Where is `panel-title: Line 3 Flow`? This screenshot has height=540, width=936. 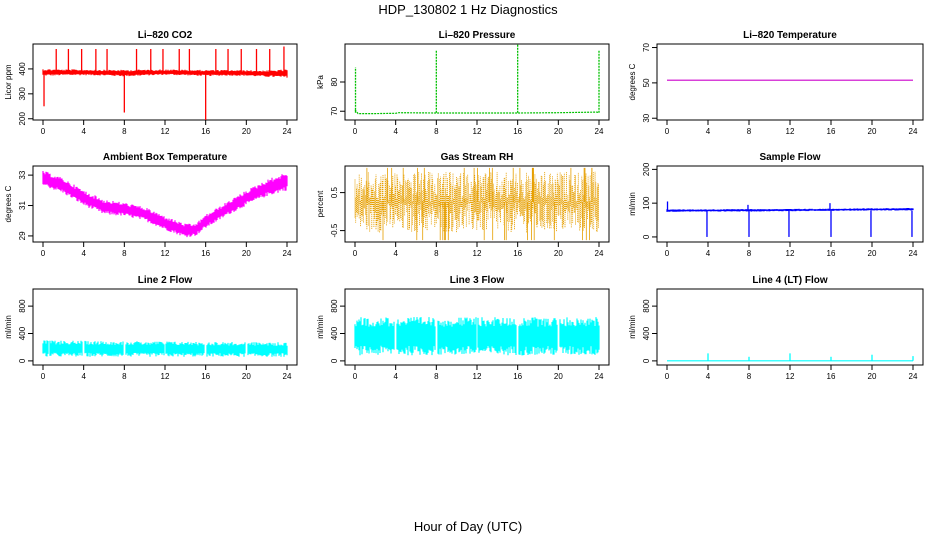 panel-title: Line 3 Flow is located at coordinates (477, 280).